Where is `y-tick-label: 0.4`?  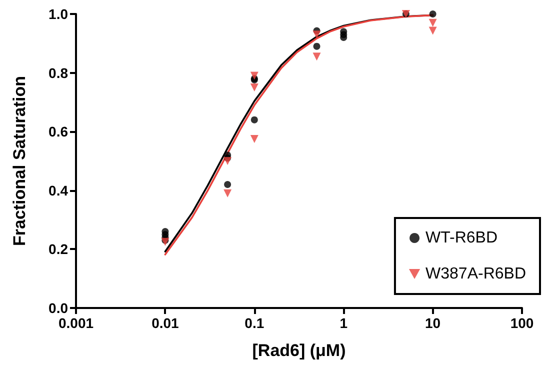
y-tick-label: 0.4 is located at coordinates (58, 190).